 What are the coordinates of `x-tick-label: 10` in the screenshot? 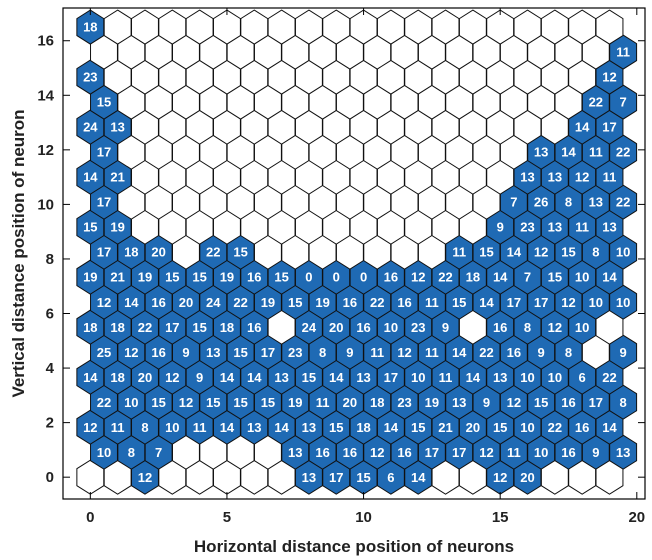 It's located at (363, 517).